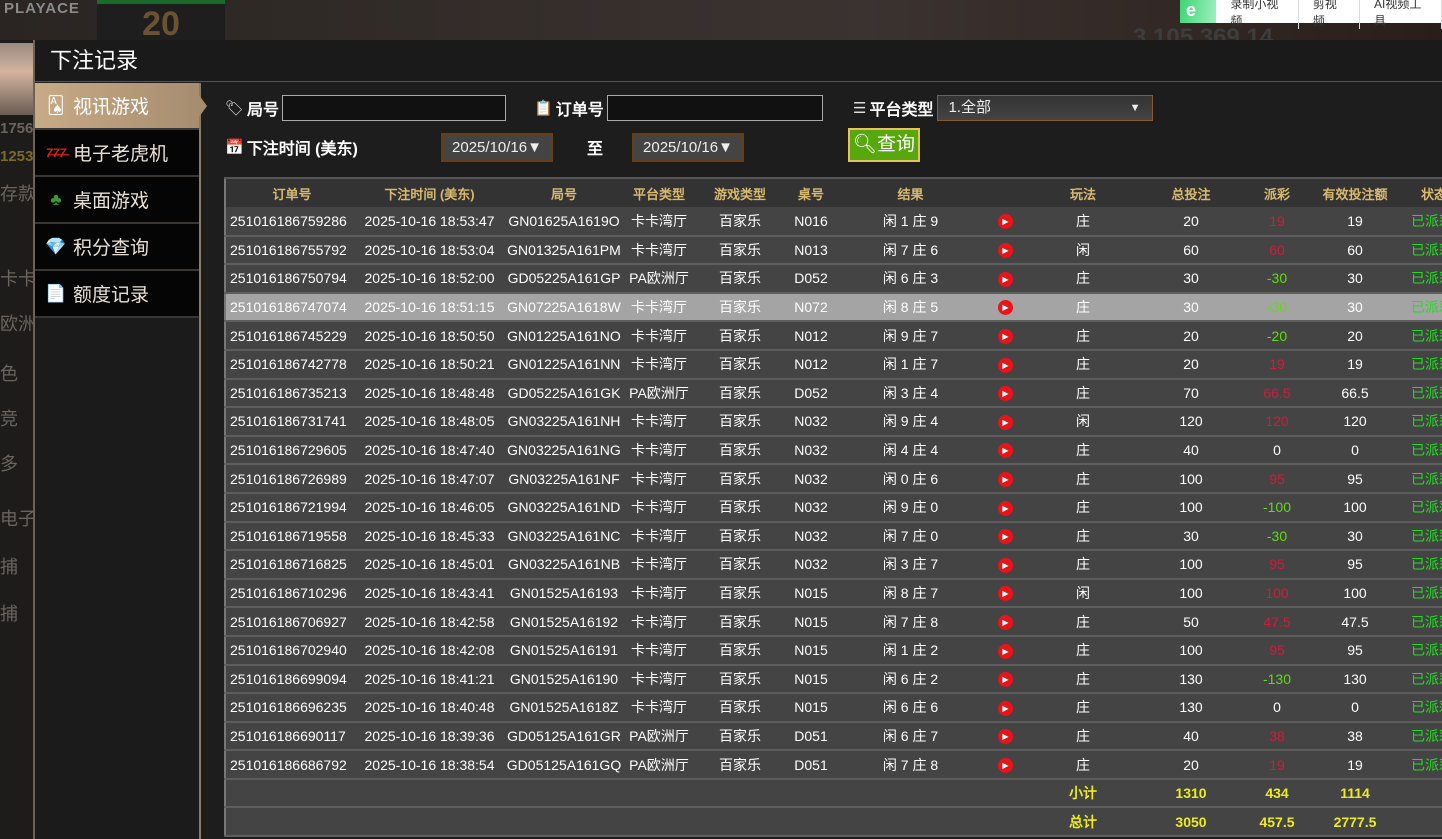 This screenshot has width=1442, height=839. I want to click on subtotal-total-bet: 1310, so click(1191, 793).